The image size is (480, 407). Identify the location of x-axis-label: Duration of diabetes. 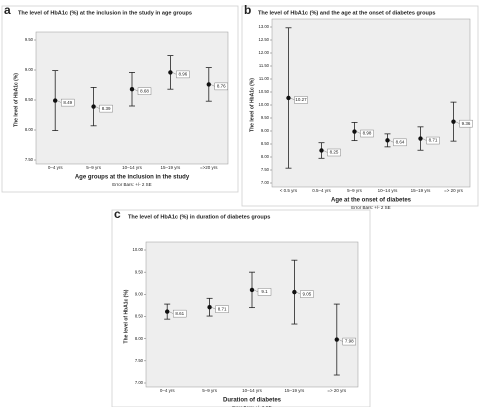
(252, 401).